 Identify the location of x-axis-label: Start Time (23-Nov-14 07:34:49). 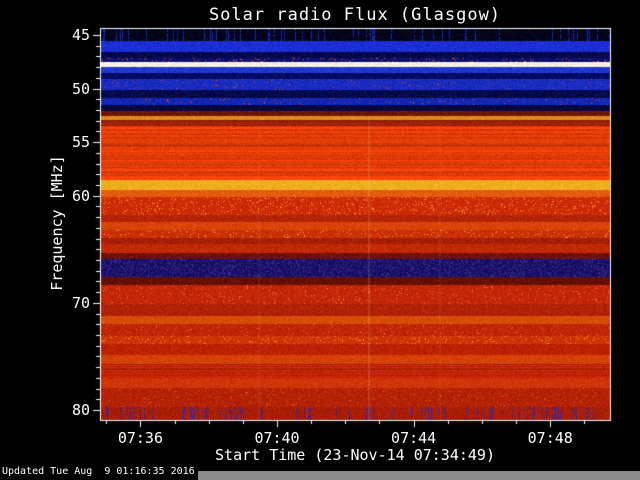
(355, 455).